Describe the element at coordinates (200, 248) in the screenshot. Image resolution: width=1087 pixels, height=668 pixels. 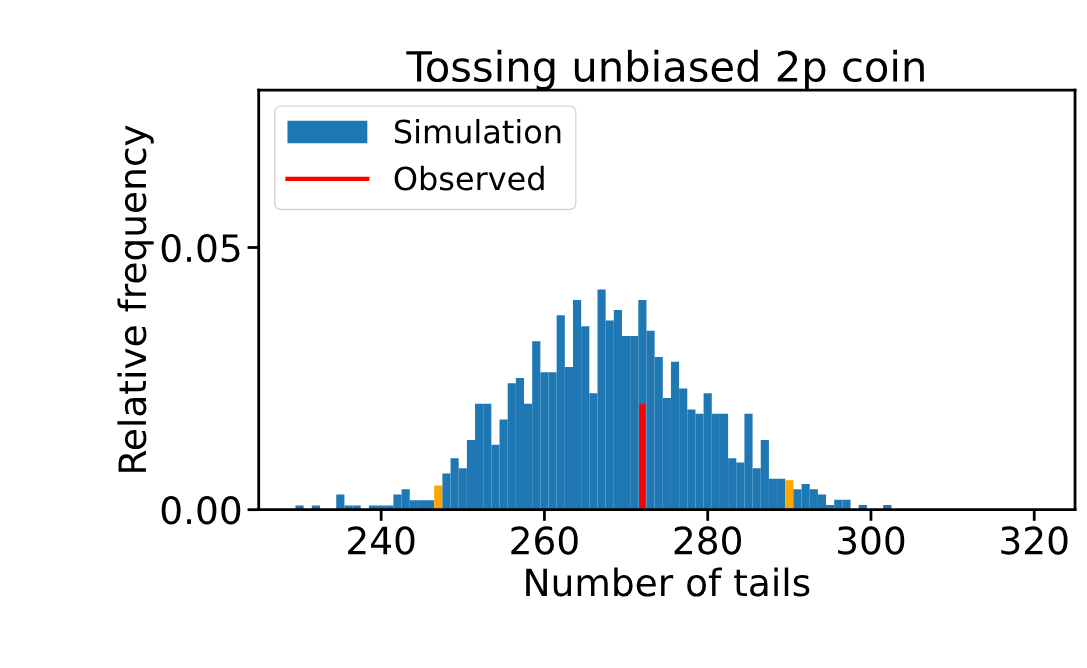
I see `y-tick-label: 0.05` at that location.